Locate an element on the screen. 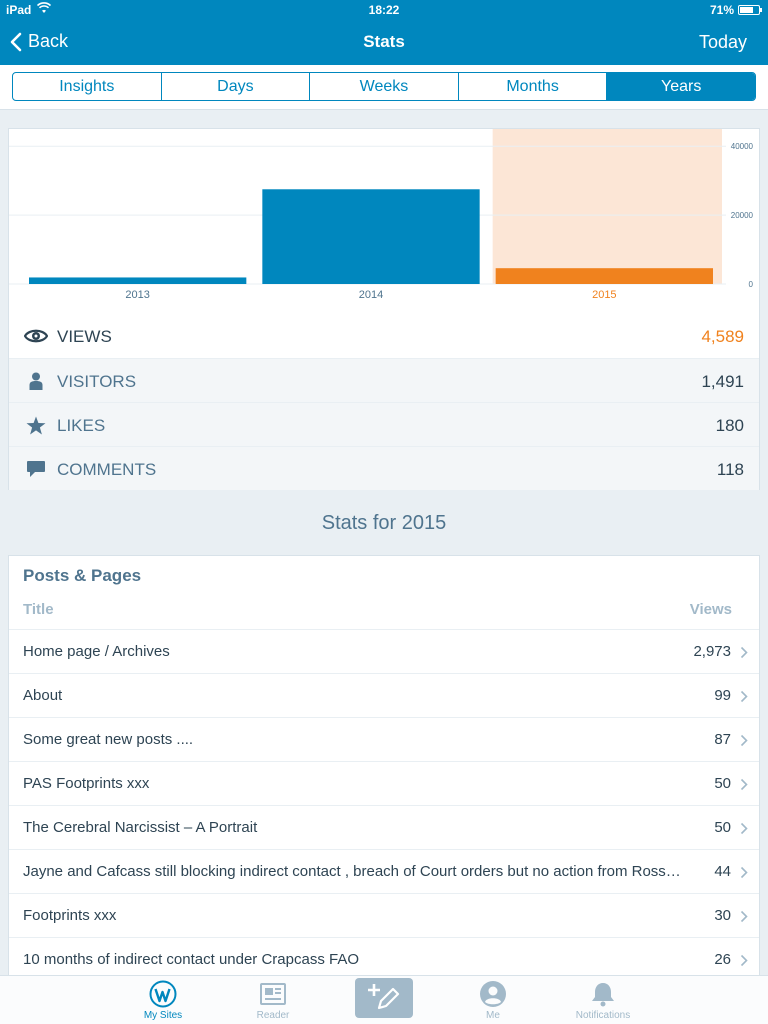  period-segmented-control: Insights Days Weeks Months Years is located at coordinates (384, 86).